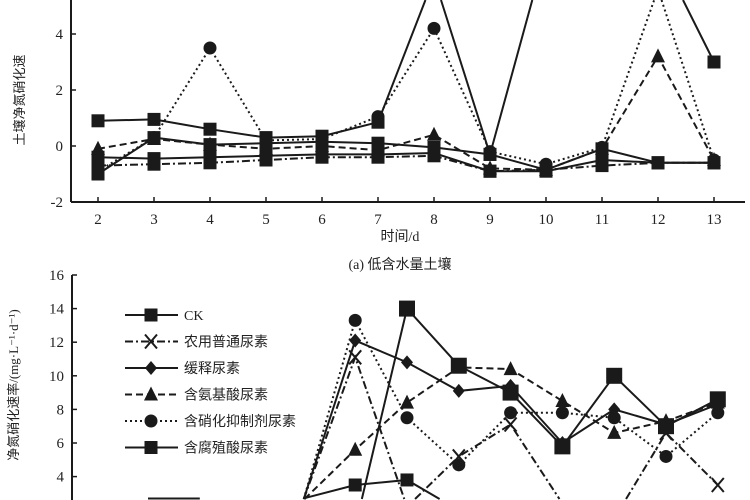 Image resolution: width=750 pixels, height=500 pixels. What do you see at coordinates (210, 220) in the screenshot?
I see `x-tick-label: 4` at bounding box center [210, 220].